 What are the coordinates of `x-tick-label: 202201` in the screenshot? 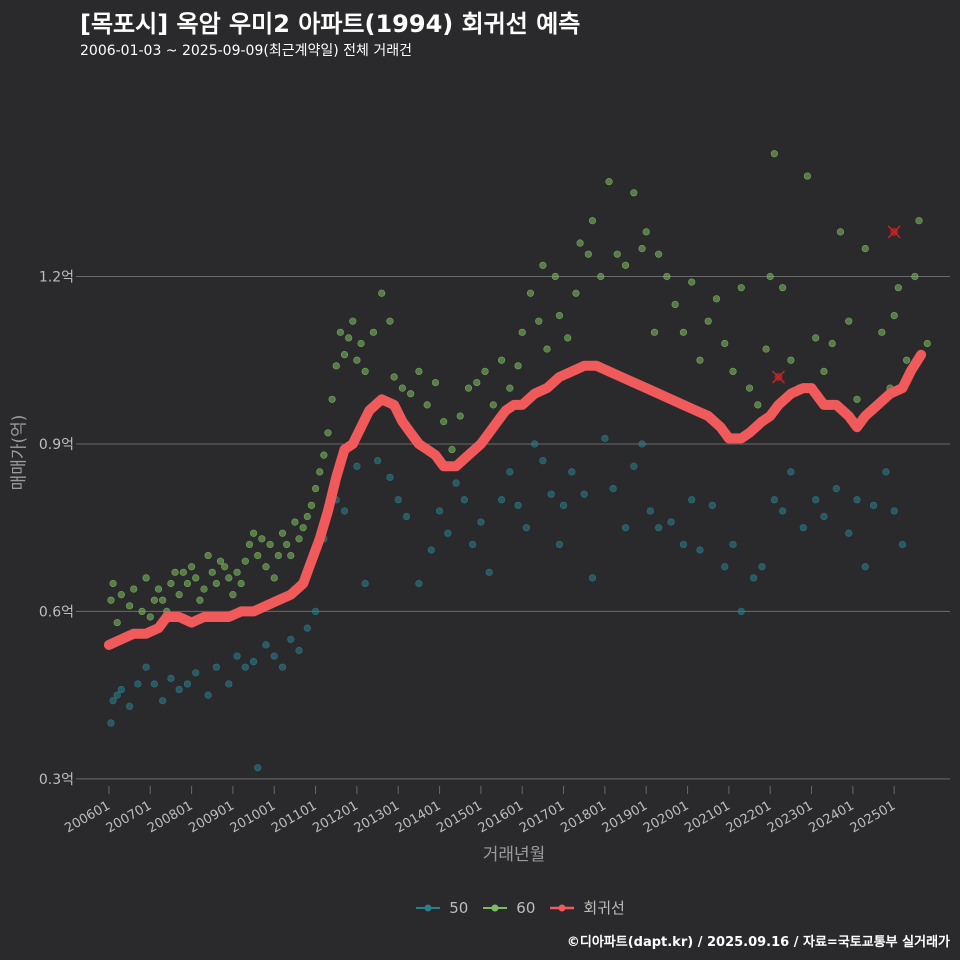 It's located at (749, 817).